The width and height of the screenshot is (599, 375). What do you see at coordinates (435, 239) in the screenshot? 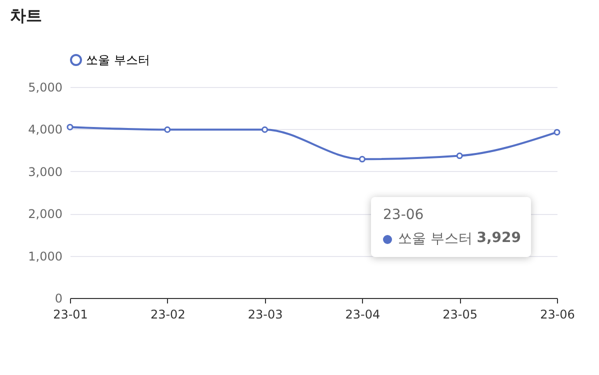
I see `annotation: 쏘울 부스터` at bounding box center [435, 239].